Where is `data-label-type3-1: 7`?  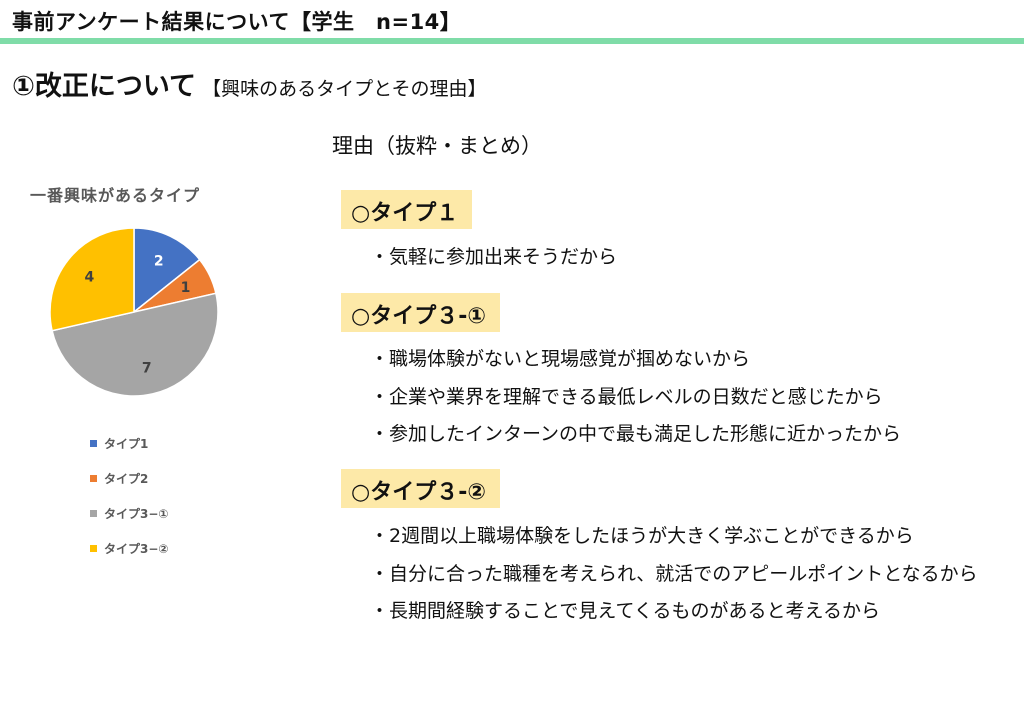 data-label-type3-1: 7 is located at coordinates (147, 369).